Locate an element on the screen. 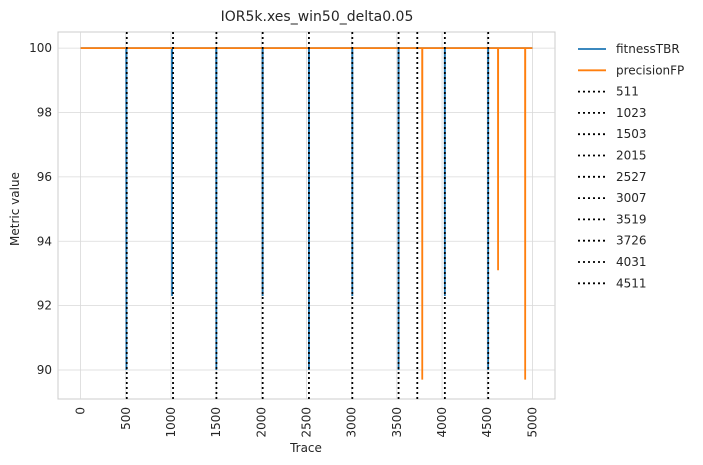 The height and width of the screenshot is (465, 703). legend-label-3007: 3007 is located at coordinates (631, 198).